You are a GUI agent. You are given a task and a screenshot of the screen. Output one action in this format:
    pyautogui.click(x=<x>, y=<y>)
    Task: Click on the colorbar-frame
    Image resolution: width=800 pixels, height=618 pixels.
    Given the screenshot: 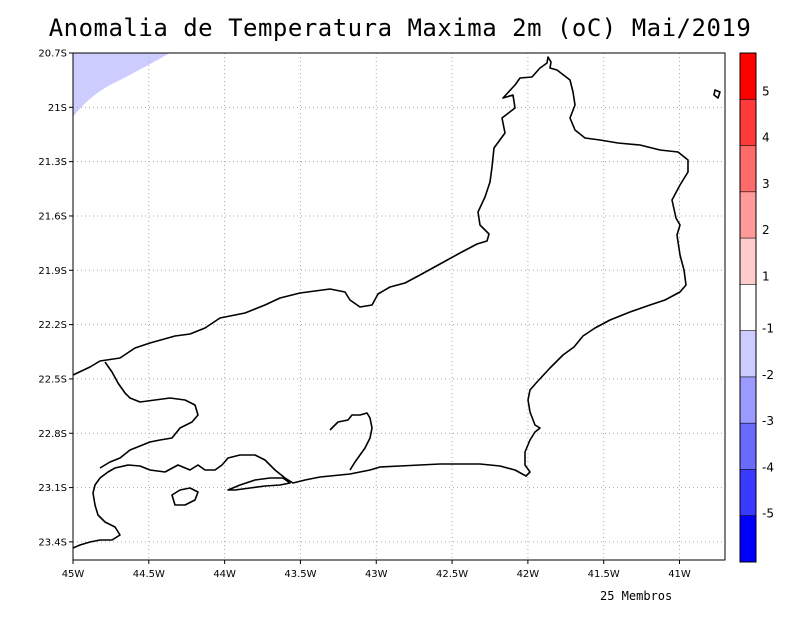 What is the action you would take?
    pyautogui.click(x=748, y=307)
    